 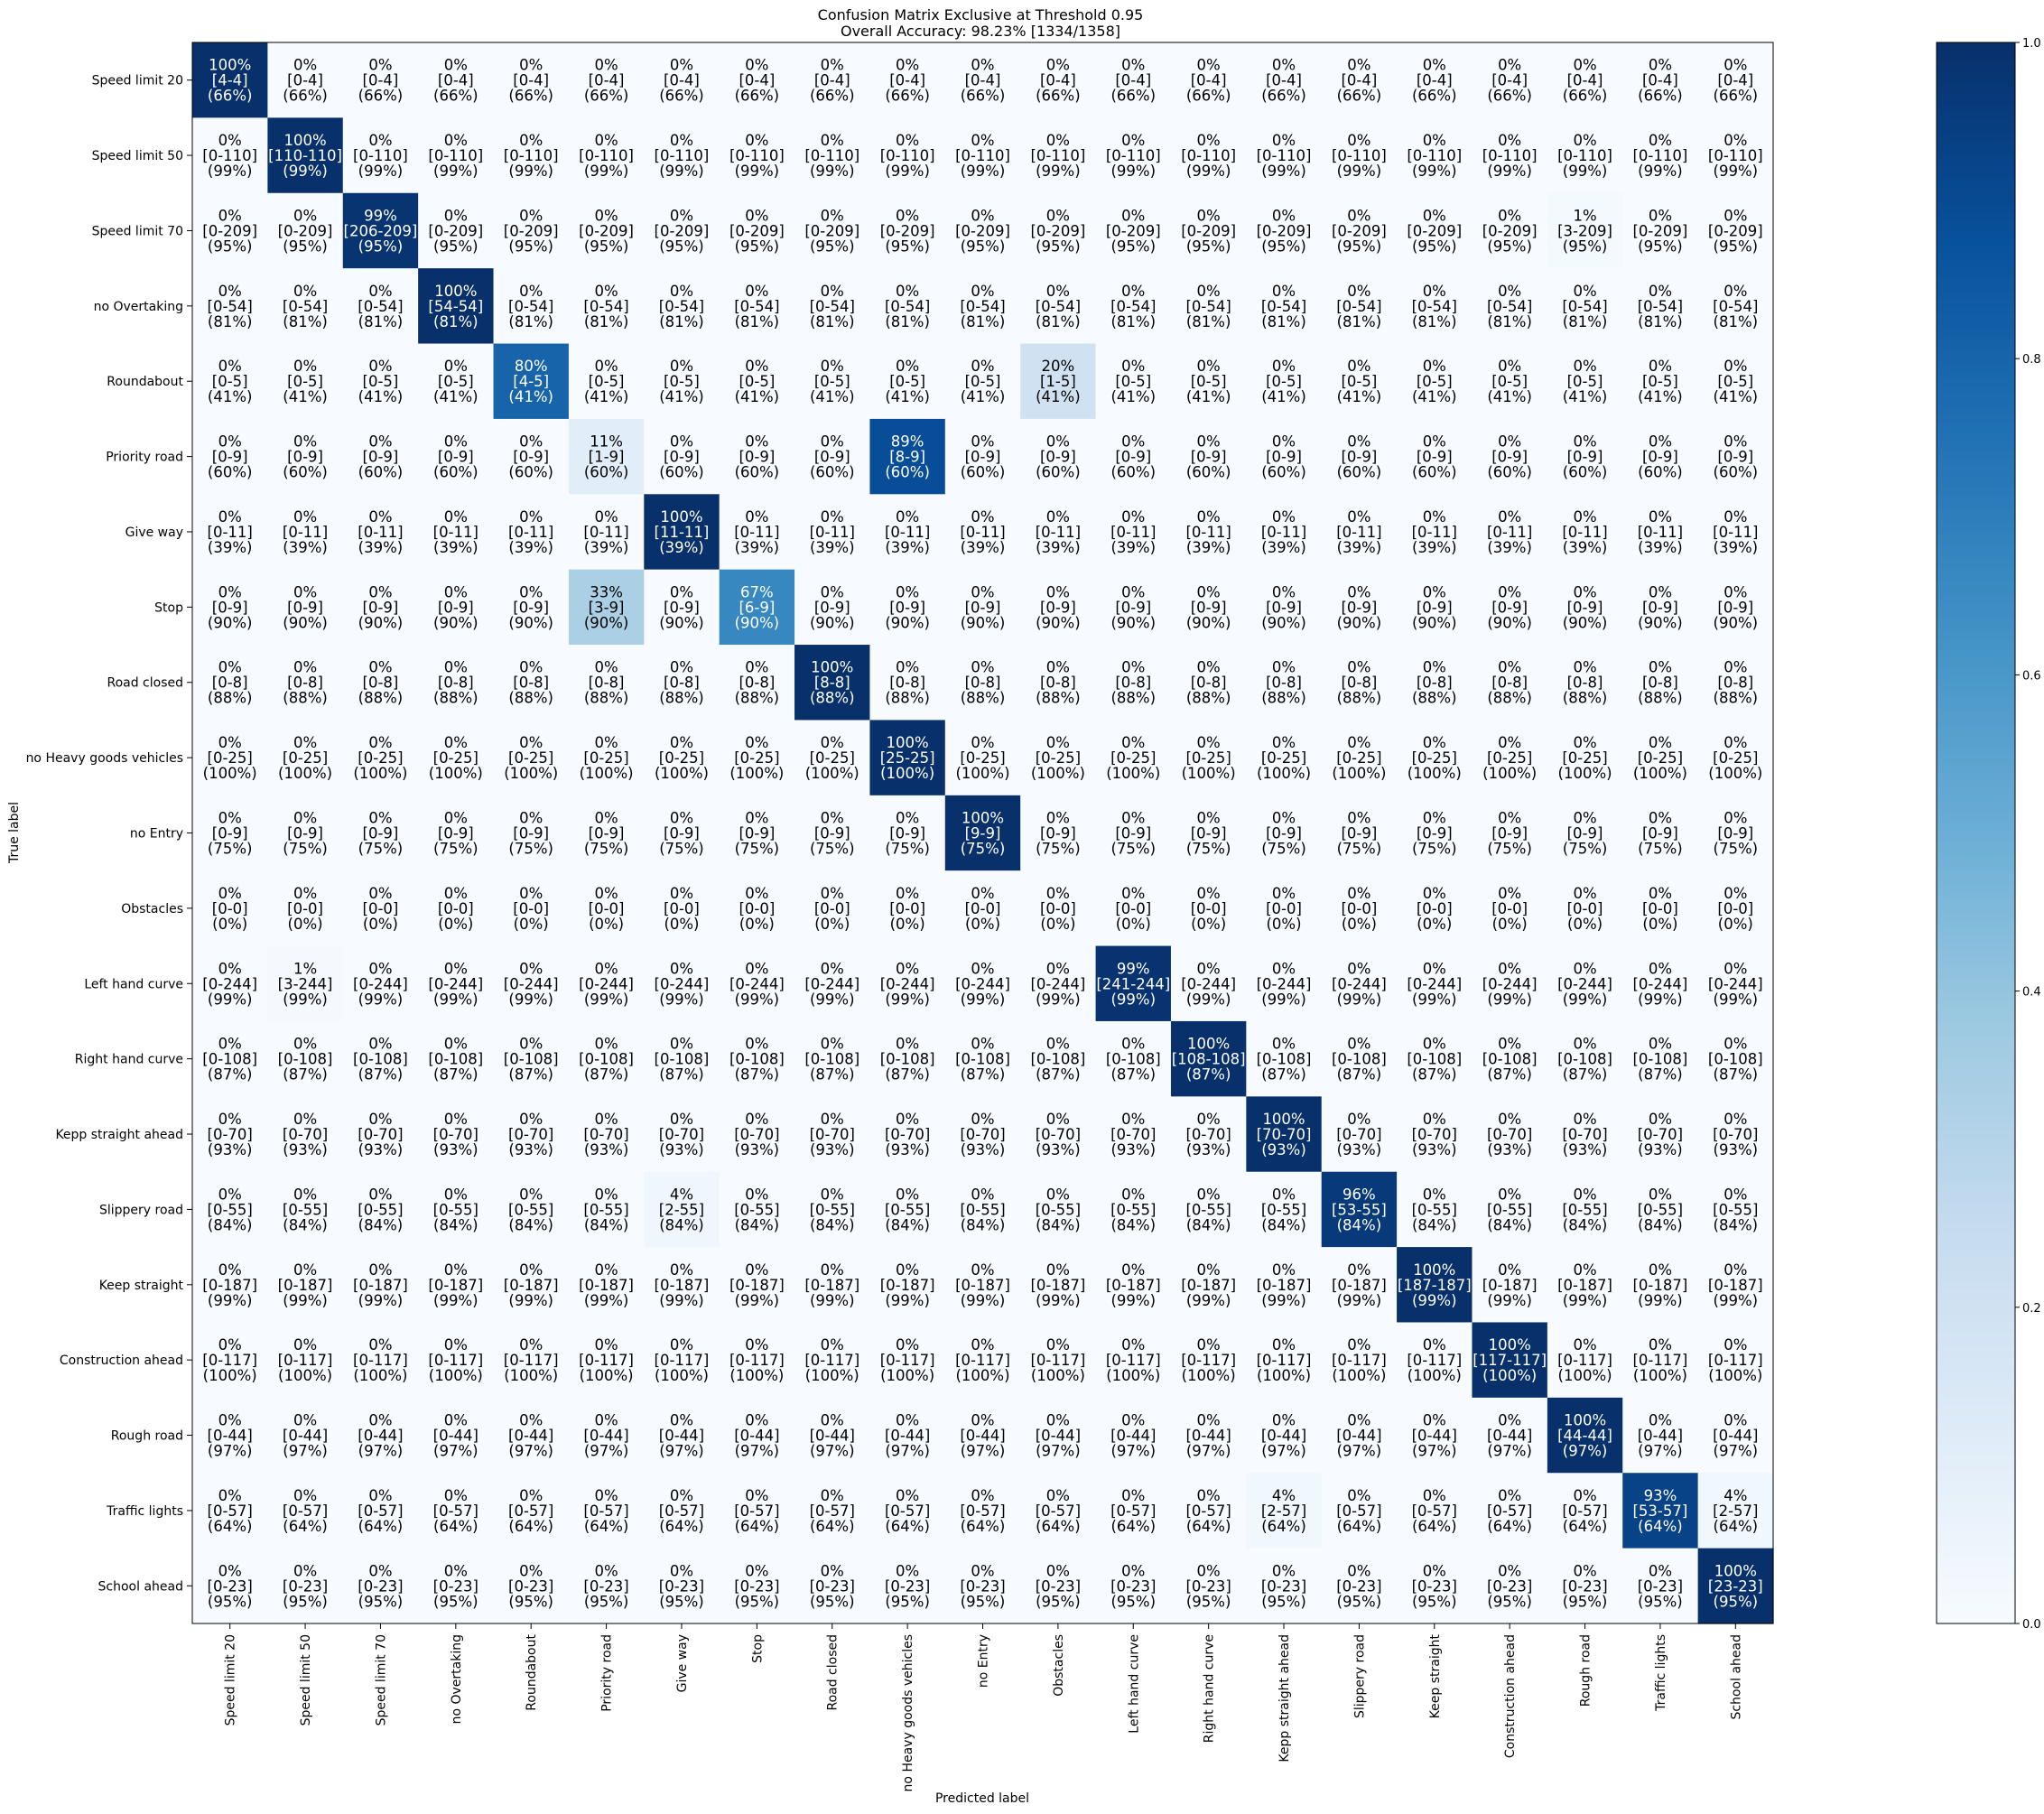 What do you see at coordinates (1210, 1688) in the screenshot?
I see `x-tick-label: Right hand curve` at bounding box center [1210, 1688].